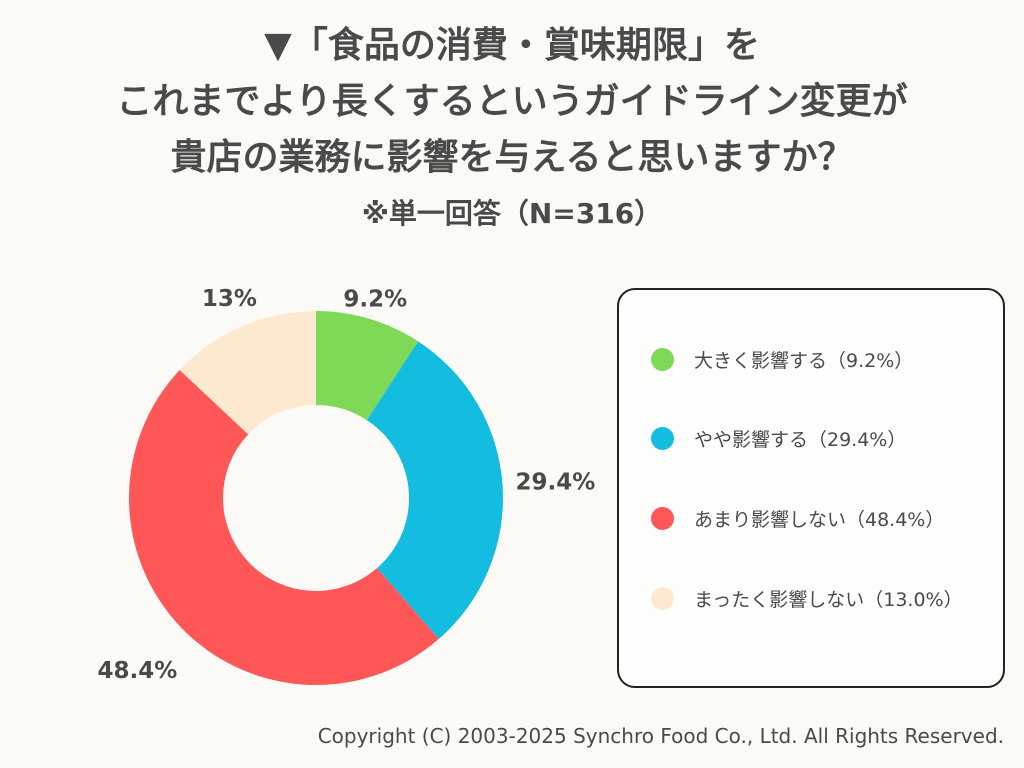  I want to click on data-label: 48.4%, so click(137, 671).